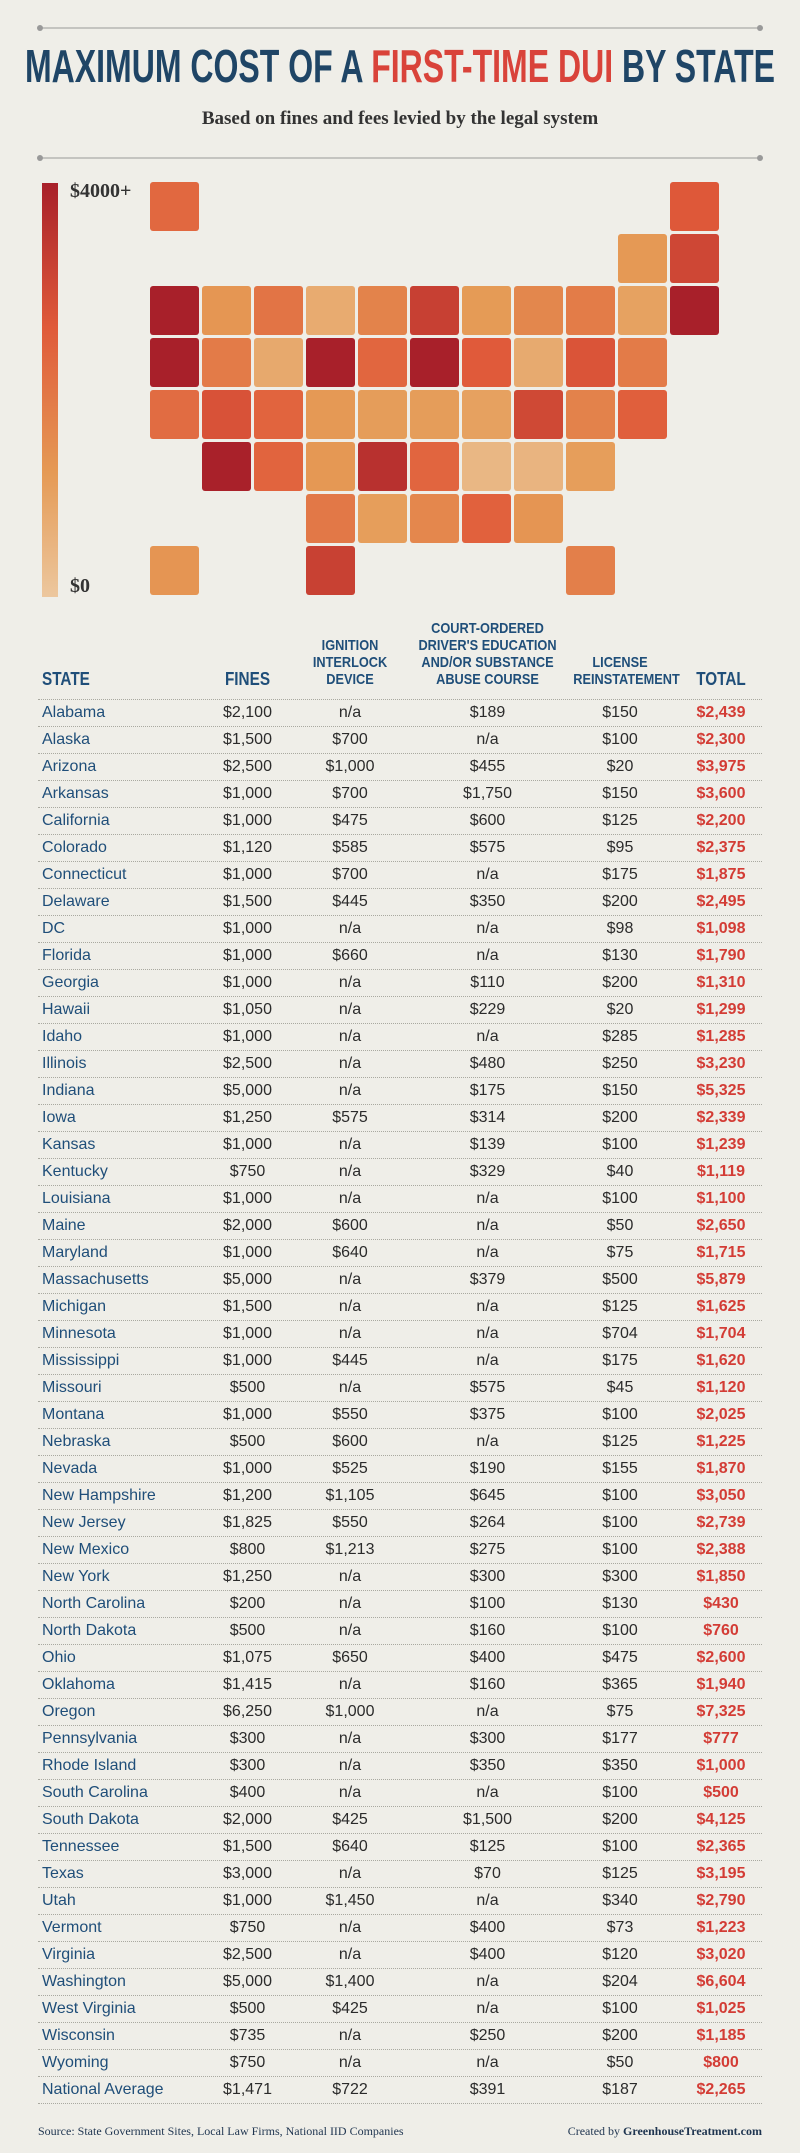 This screenshot has height=2153, width=800. Describe the element at coordinates (721, 1036) in the screenshot. I see `total-cell: $1,285` at that location.